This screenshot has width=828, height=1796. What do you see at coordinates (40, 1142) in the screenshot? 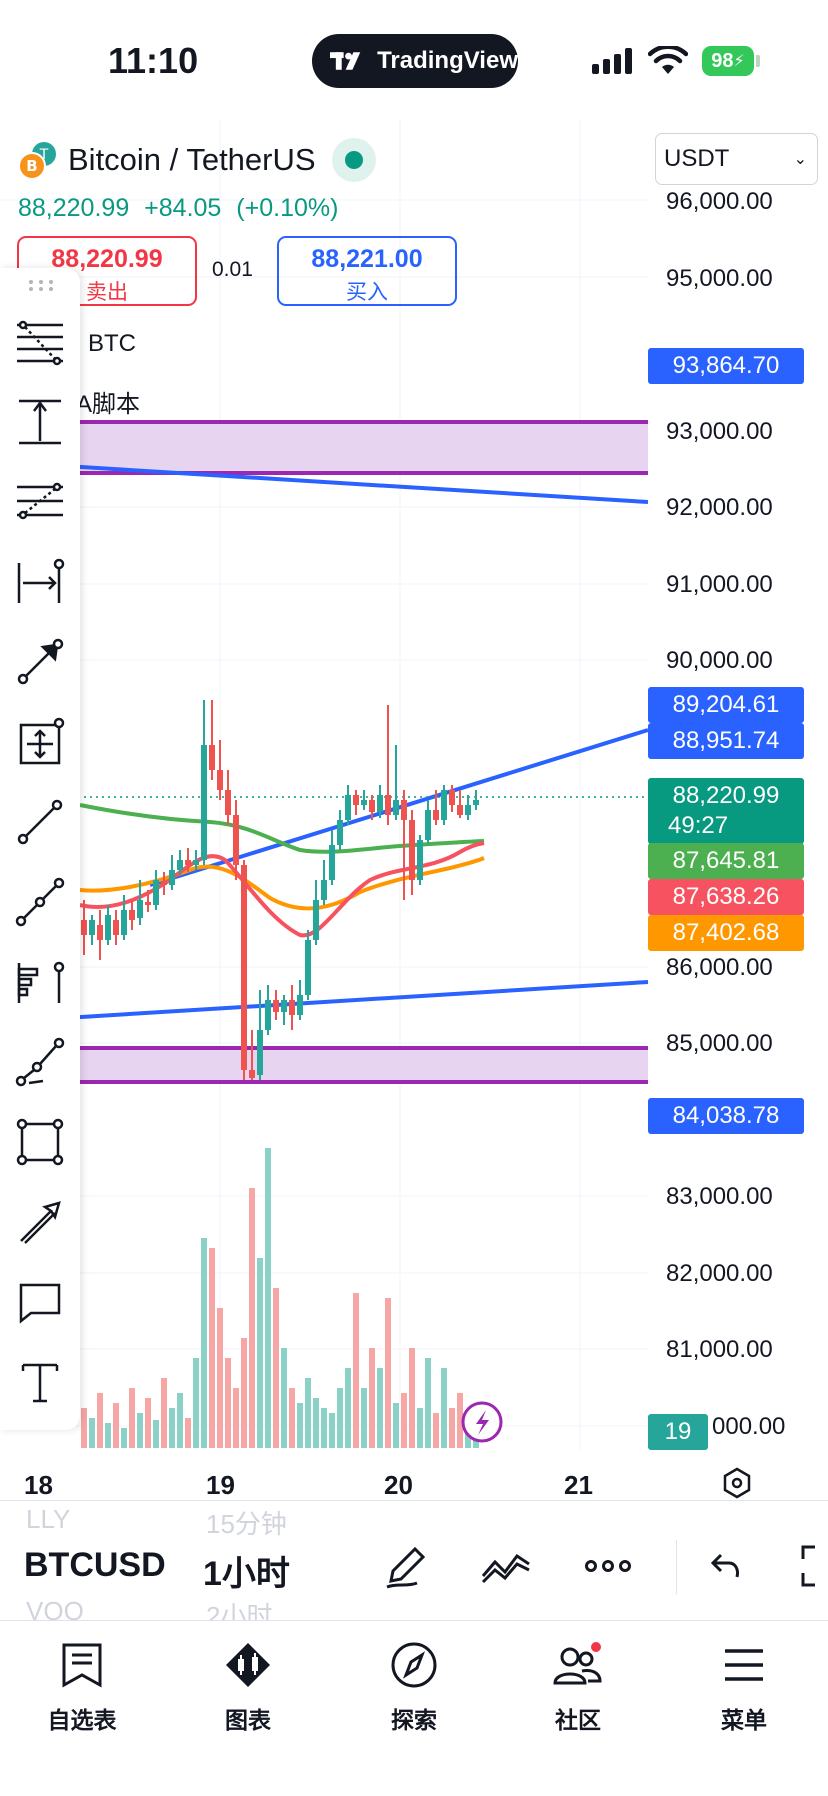
I see `rectangle-tool-icon` at bounding box center [40, 1142].